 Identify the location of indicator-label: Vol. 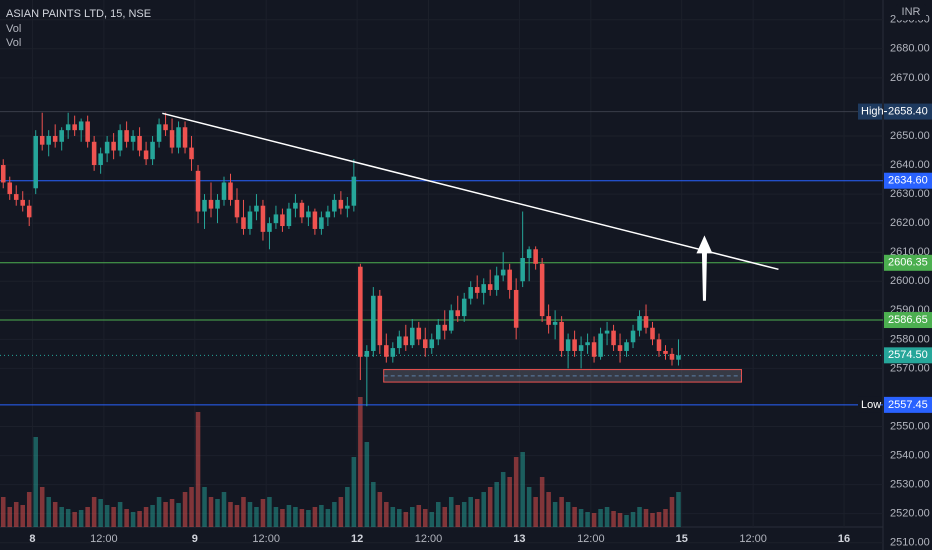
(13, 29).